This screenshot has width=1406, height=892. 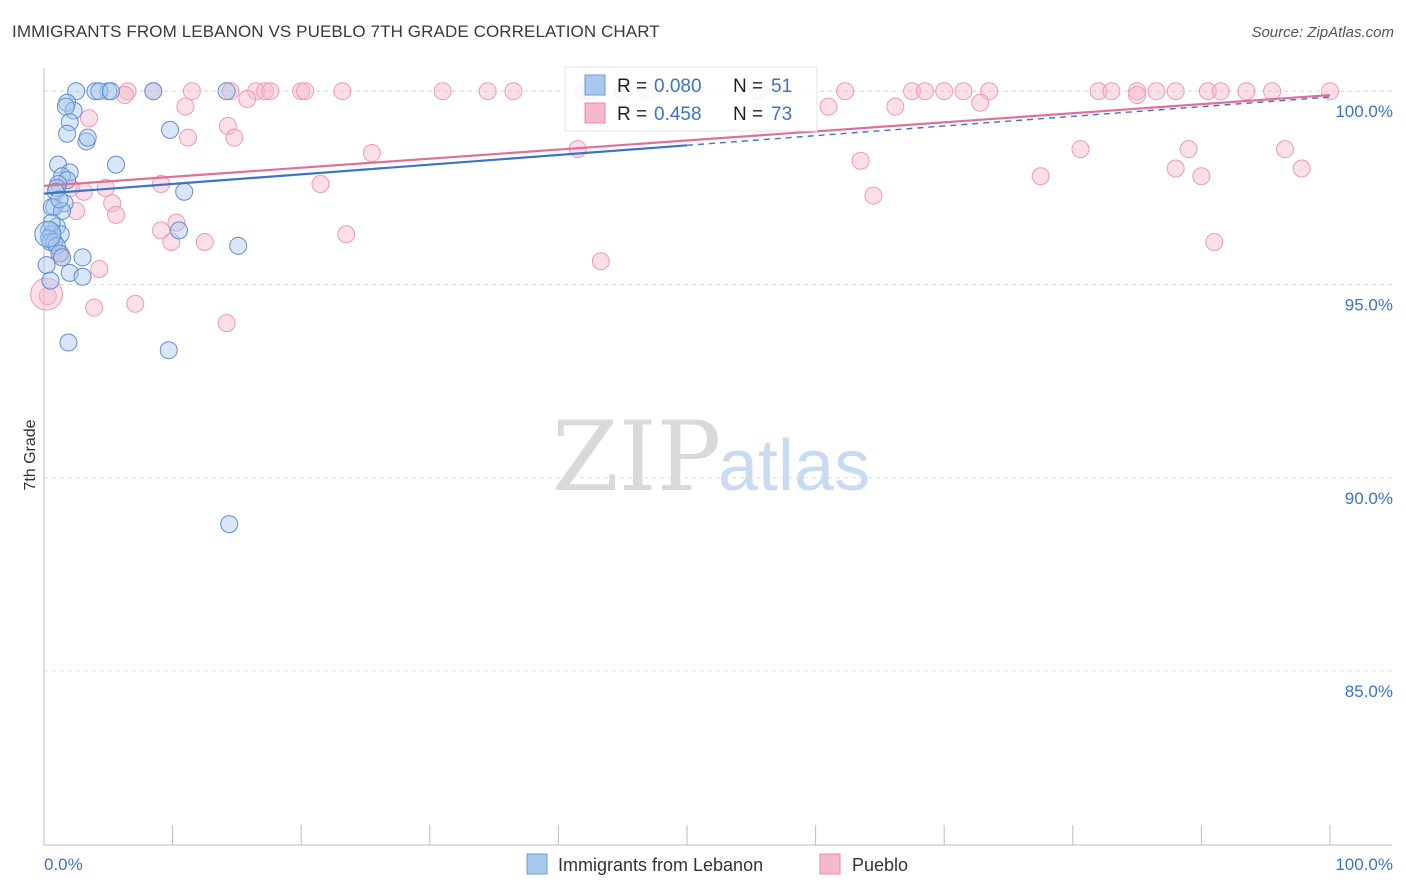 I want to click on y-tick-labels: 85.0% 90.0% 95.0% 100.0%, so click(x=1364, y=401).